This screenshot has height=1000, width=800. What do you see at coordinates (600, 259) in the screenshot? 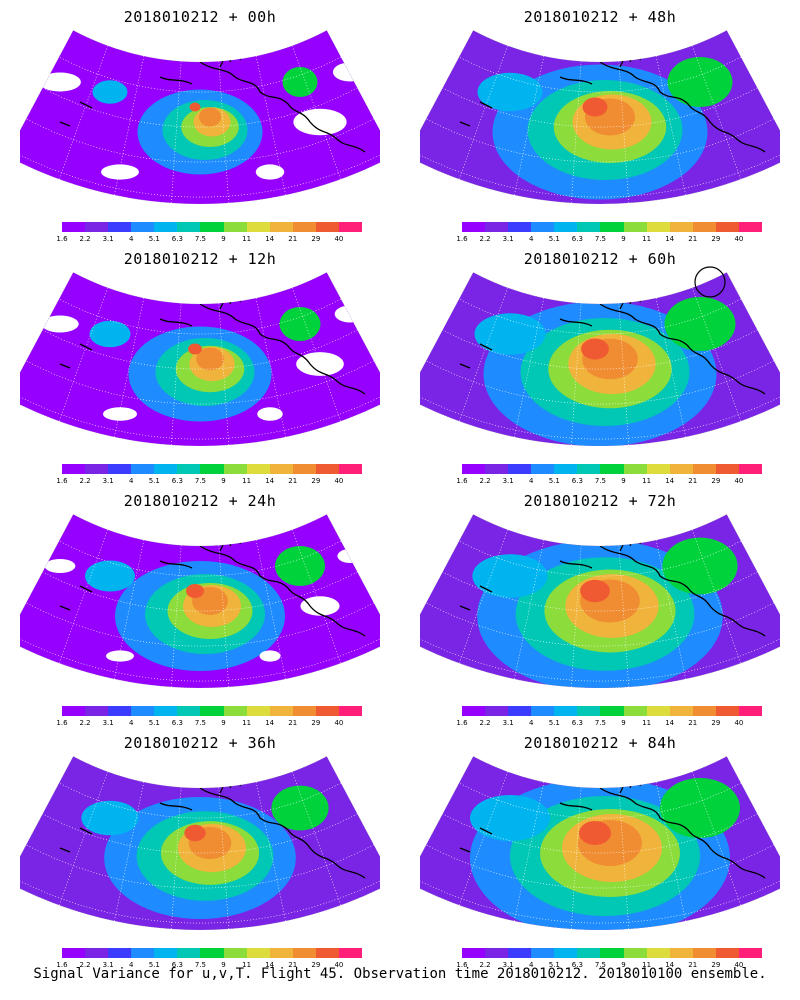
I see `panel-title: 2018010212 + 60h` at bounding box center [600, 259].